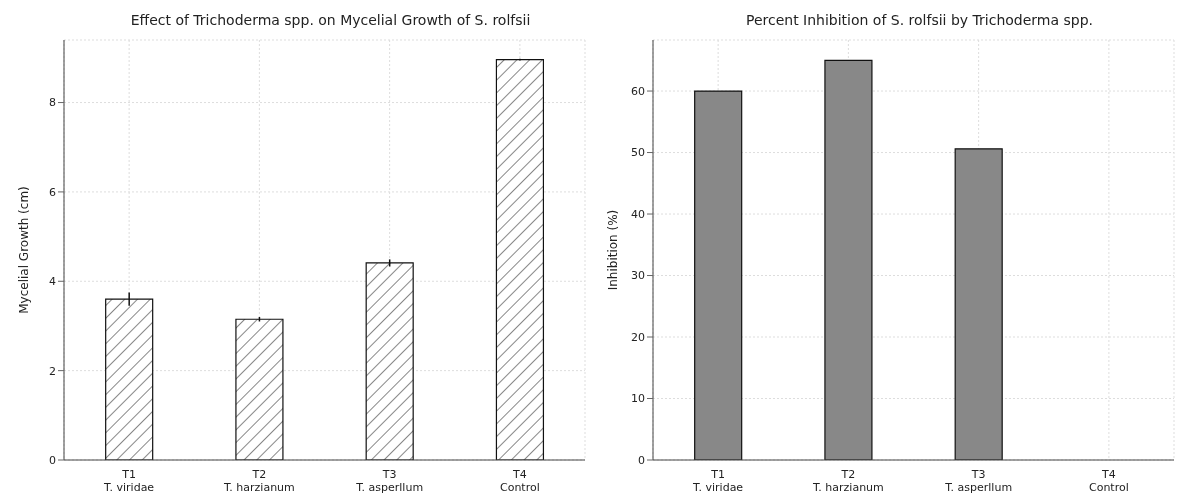 The height and width of the screenshot is (499, 1182). Describe the element at coordinates (330, 20) in the screenshot. I see `chart-title: Effect of Trichoderma spp. on Mycelial Growth of S. rolfsii` at that location.